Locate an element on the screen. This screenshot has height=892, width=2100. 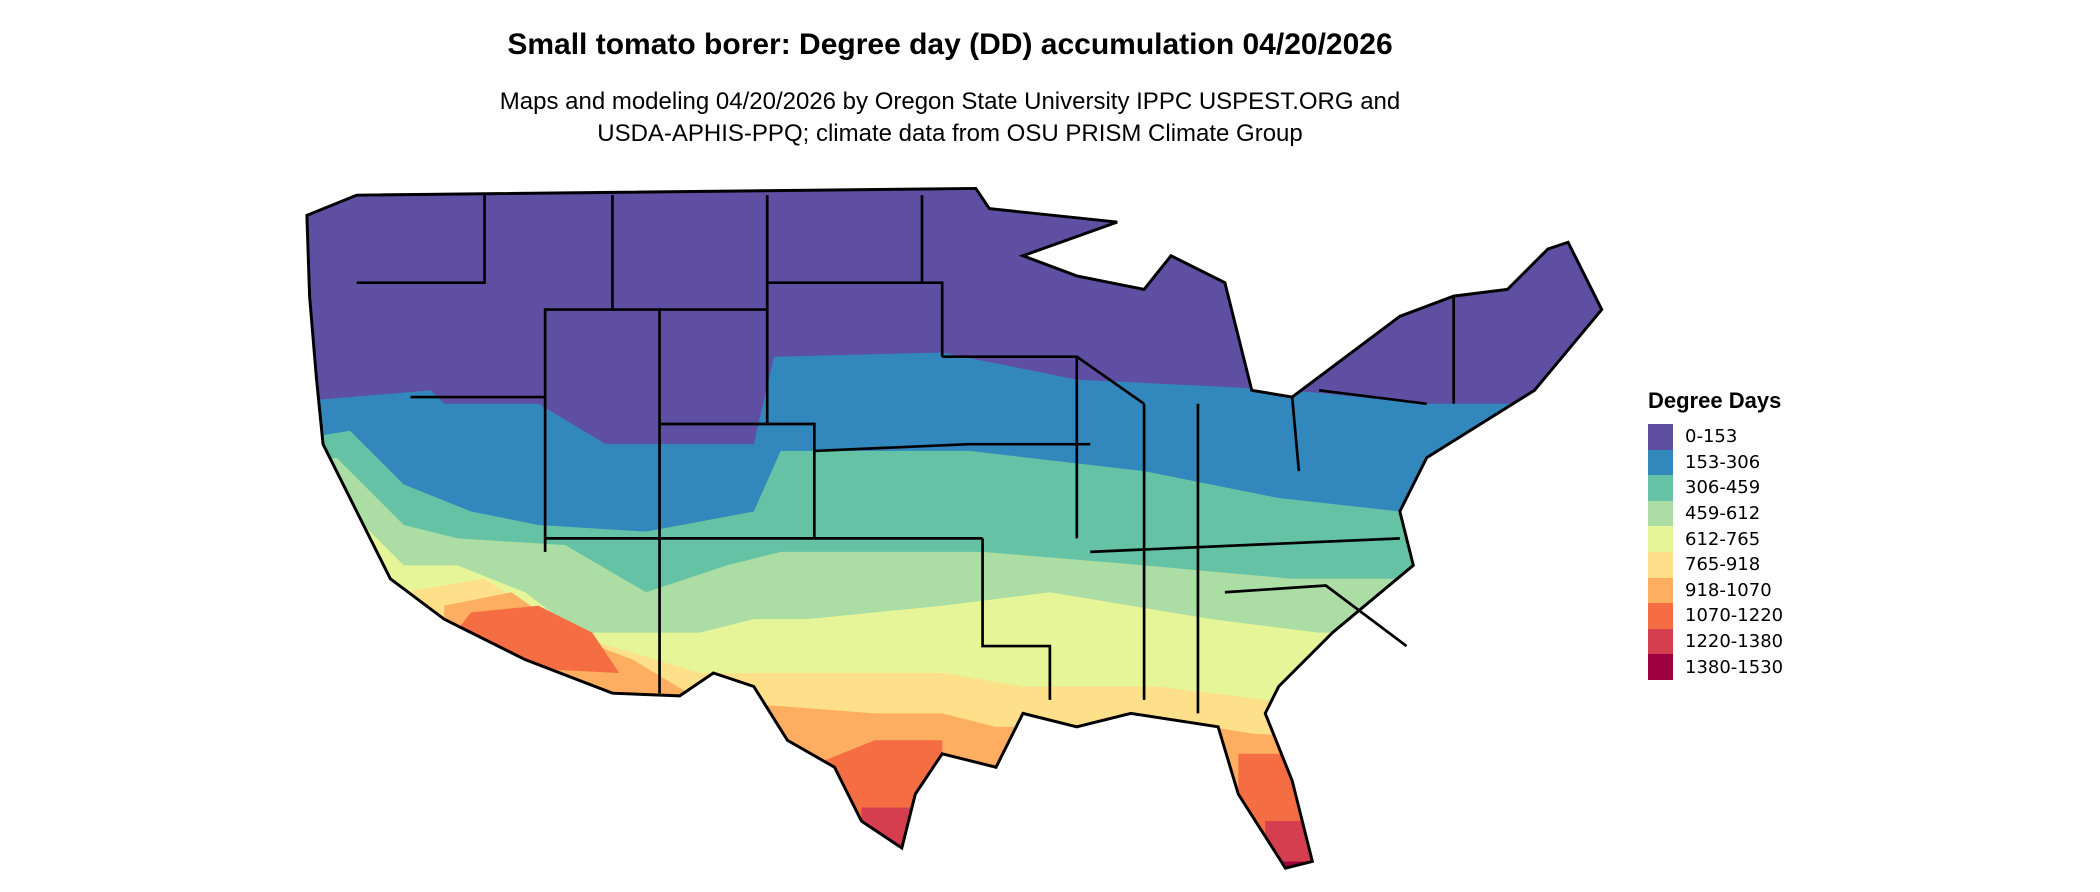
legend-item: 612-765 is located at coordinates (1715, 539).